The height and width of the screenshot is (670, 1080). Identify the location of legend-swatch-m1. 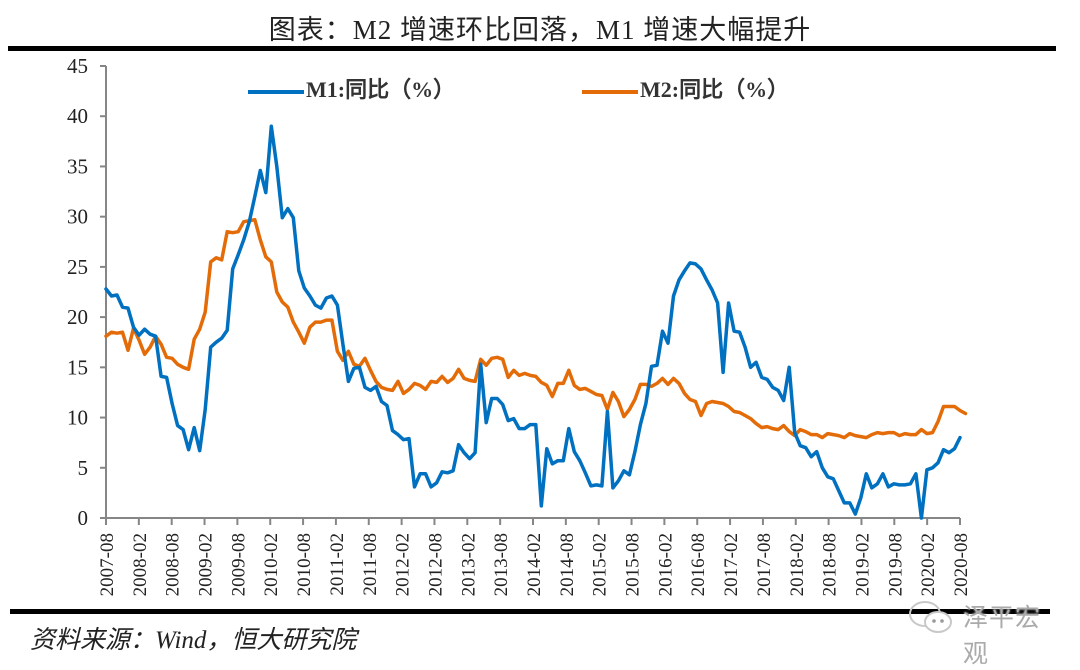
(276, 91).